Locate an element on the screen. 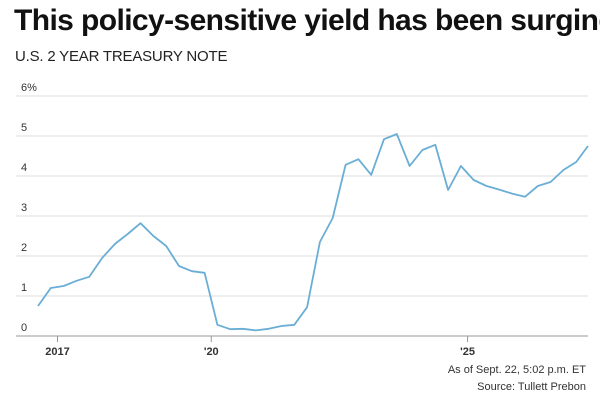  y-tick-label: 2 is located at coordinates (24, 248).